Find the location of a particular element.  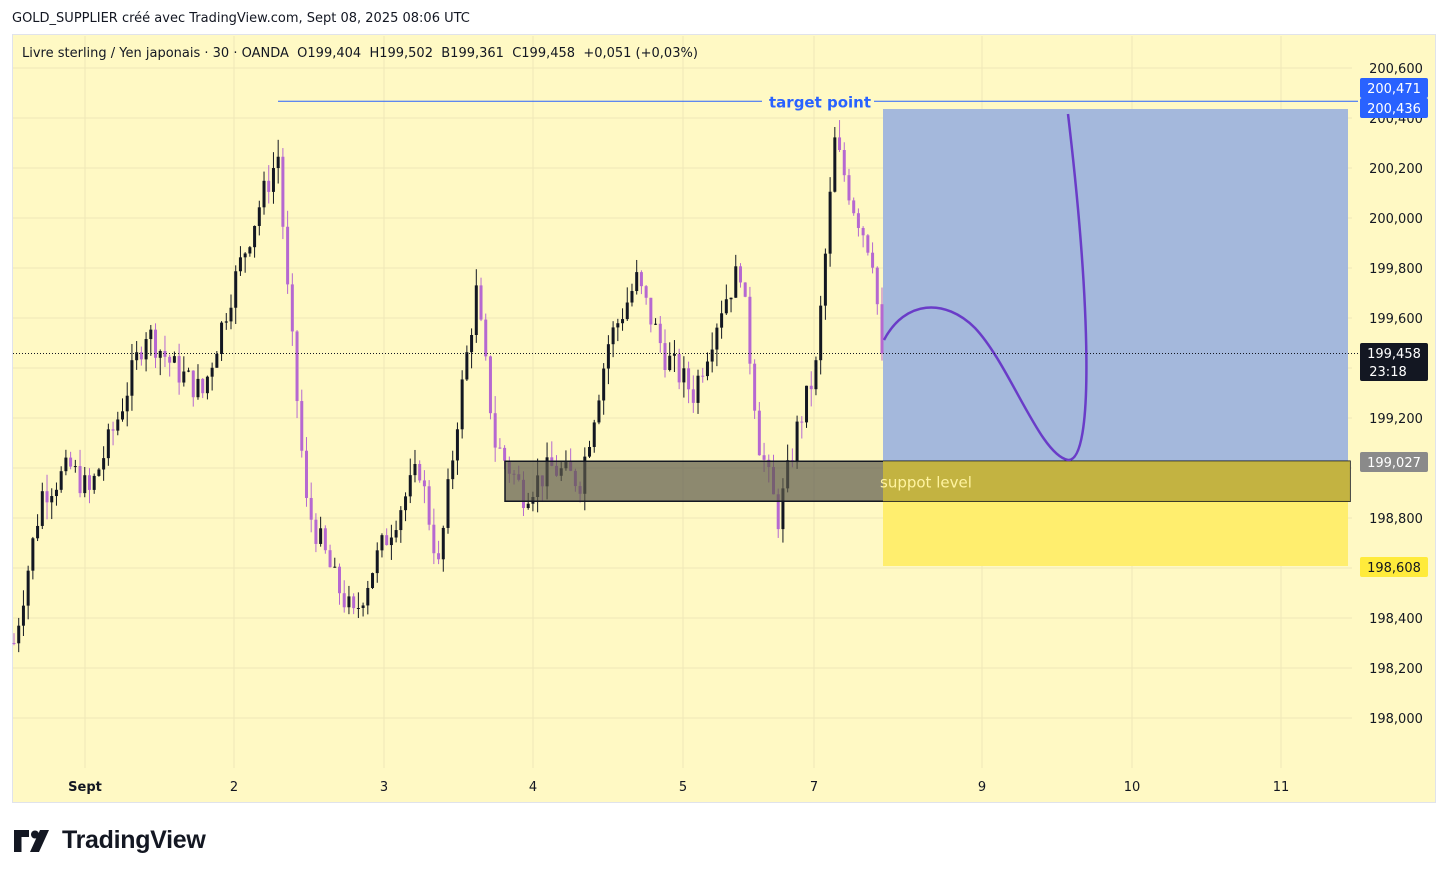

time-axis-label: 7 is located at coordinates (814, 787).